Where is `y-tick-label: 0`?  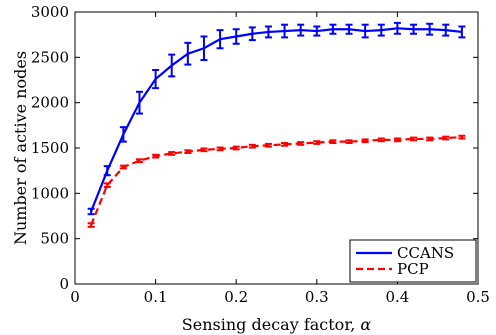
y-tick-label: 0 is located at coordinates (64, 284).